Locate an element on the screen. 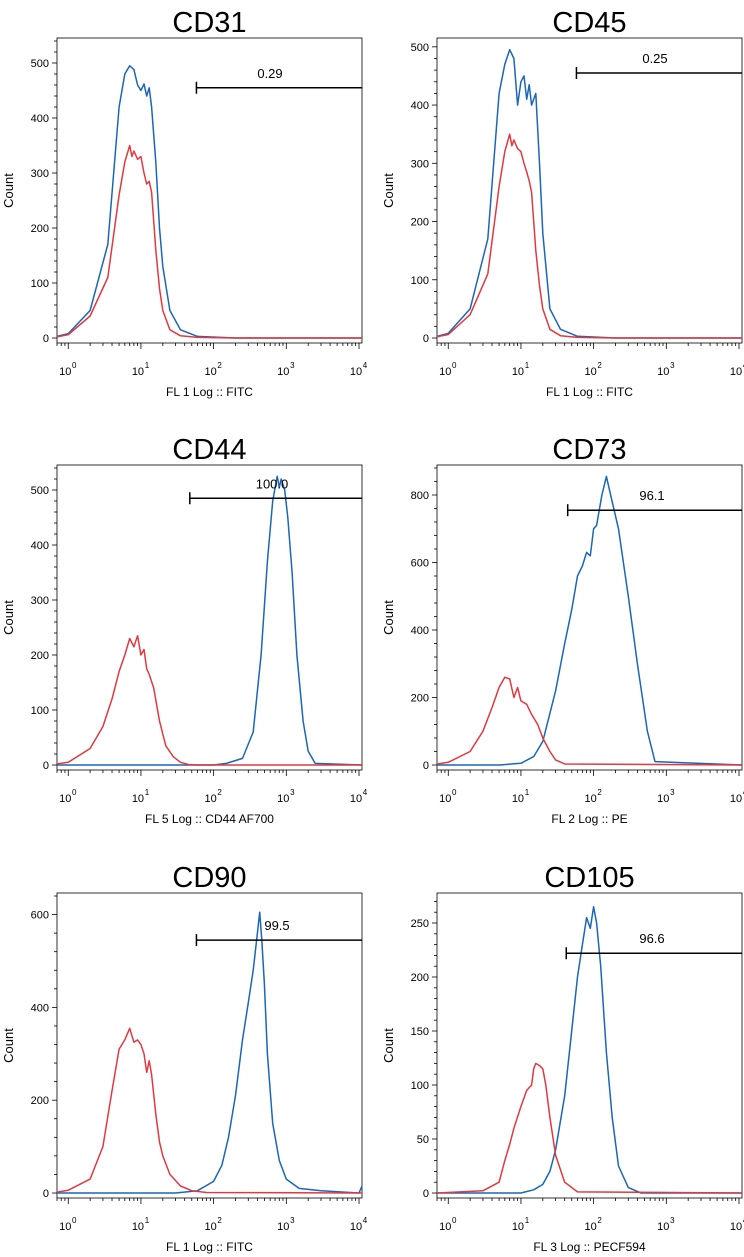 The image size is (744, 1257). gate-percentage: 96.6 is located at coordinates (651, 938).